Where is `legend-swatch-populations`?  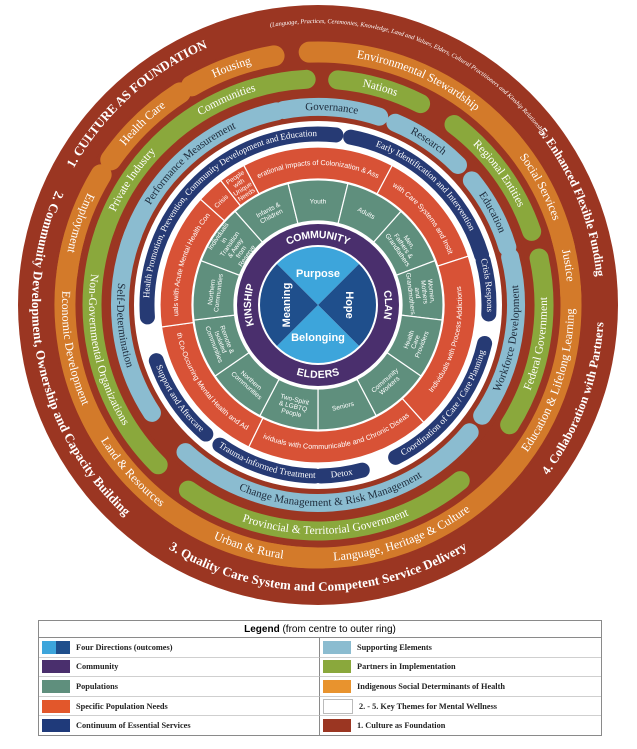 legend-swatch-populations is located at coordinates (56, 686).